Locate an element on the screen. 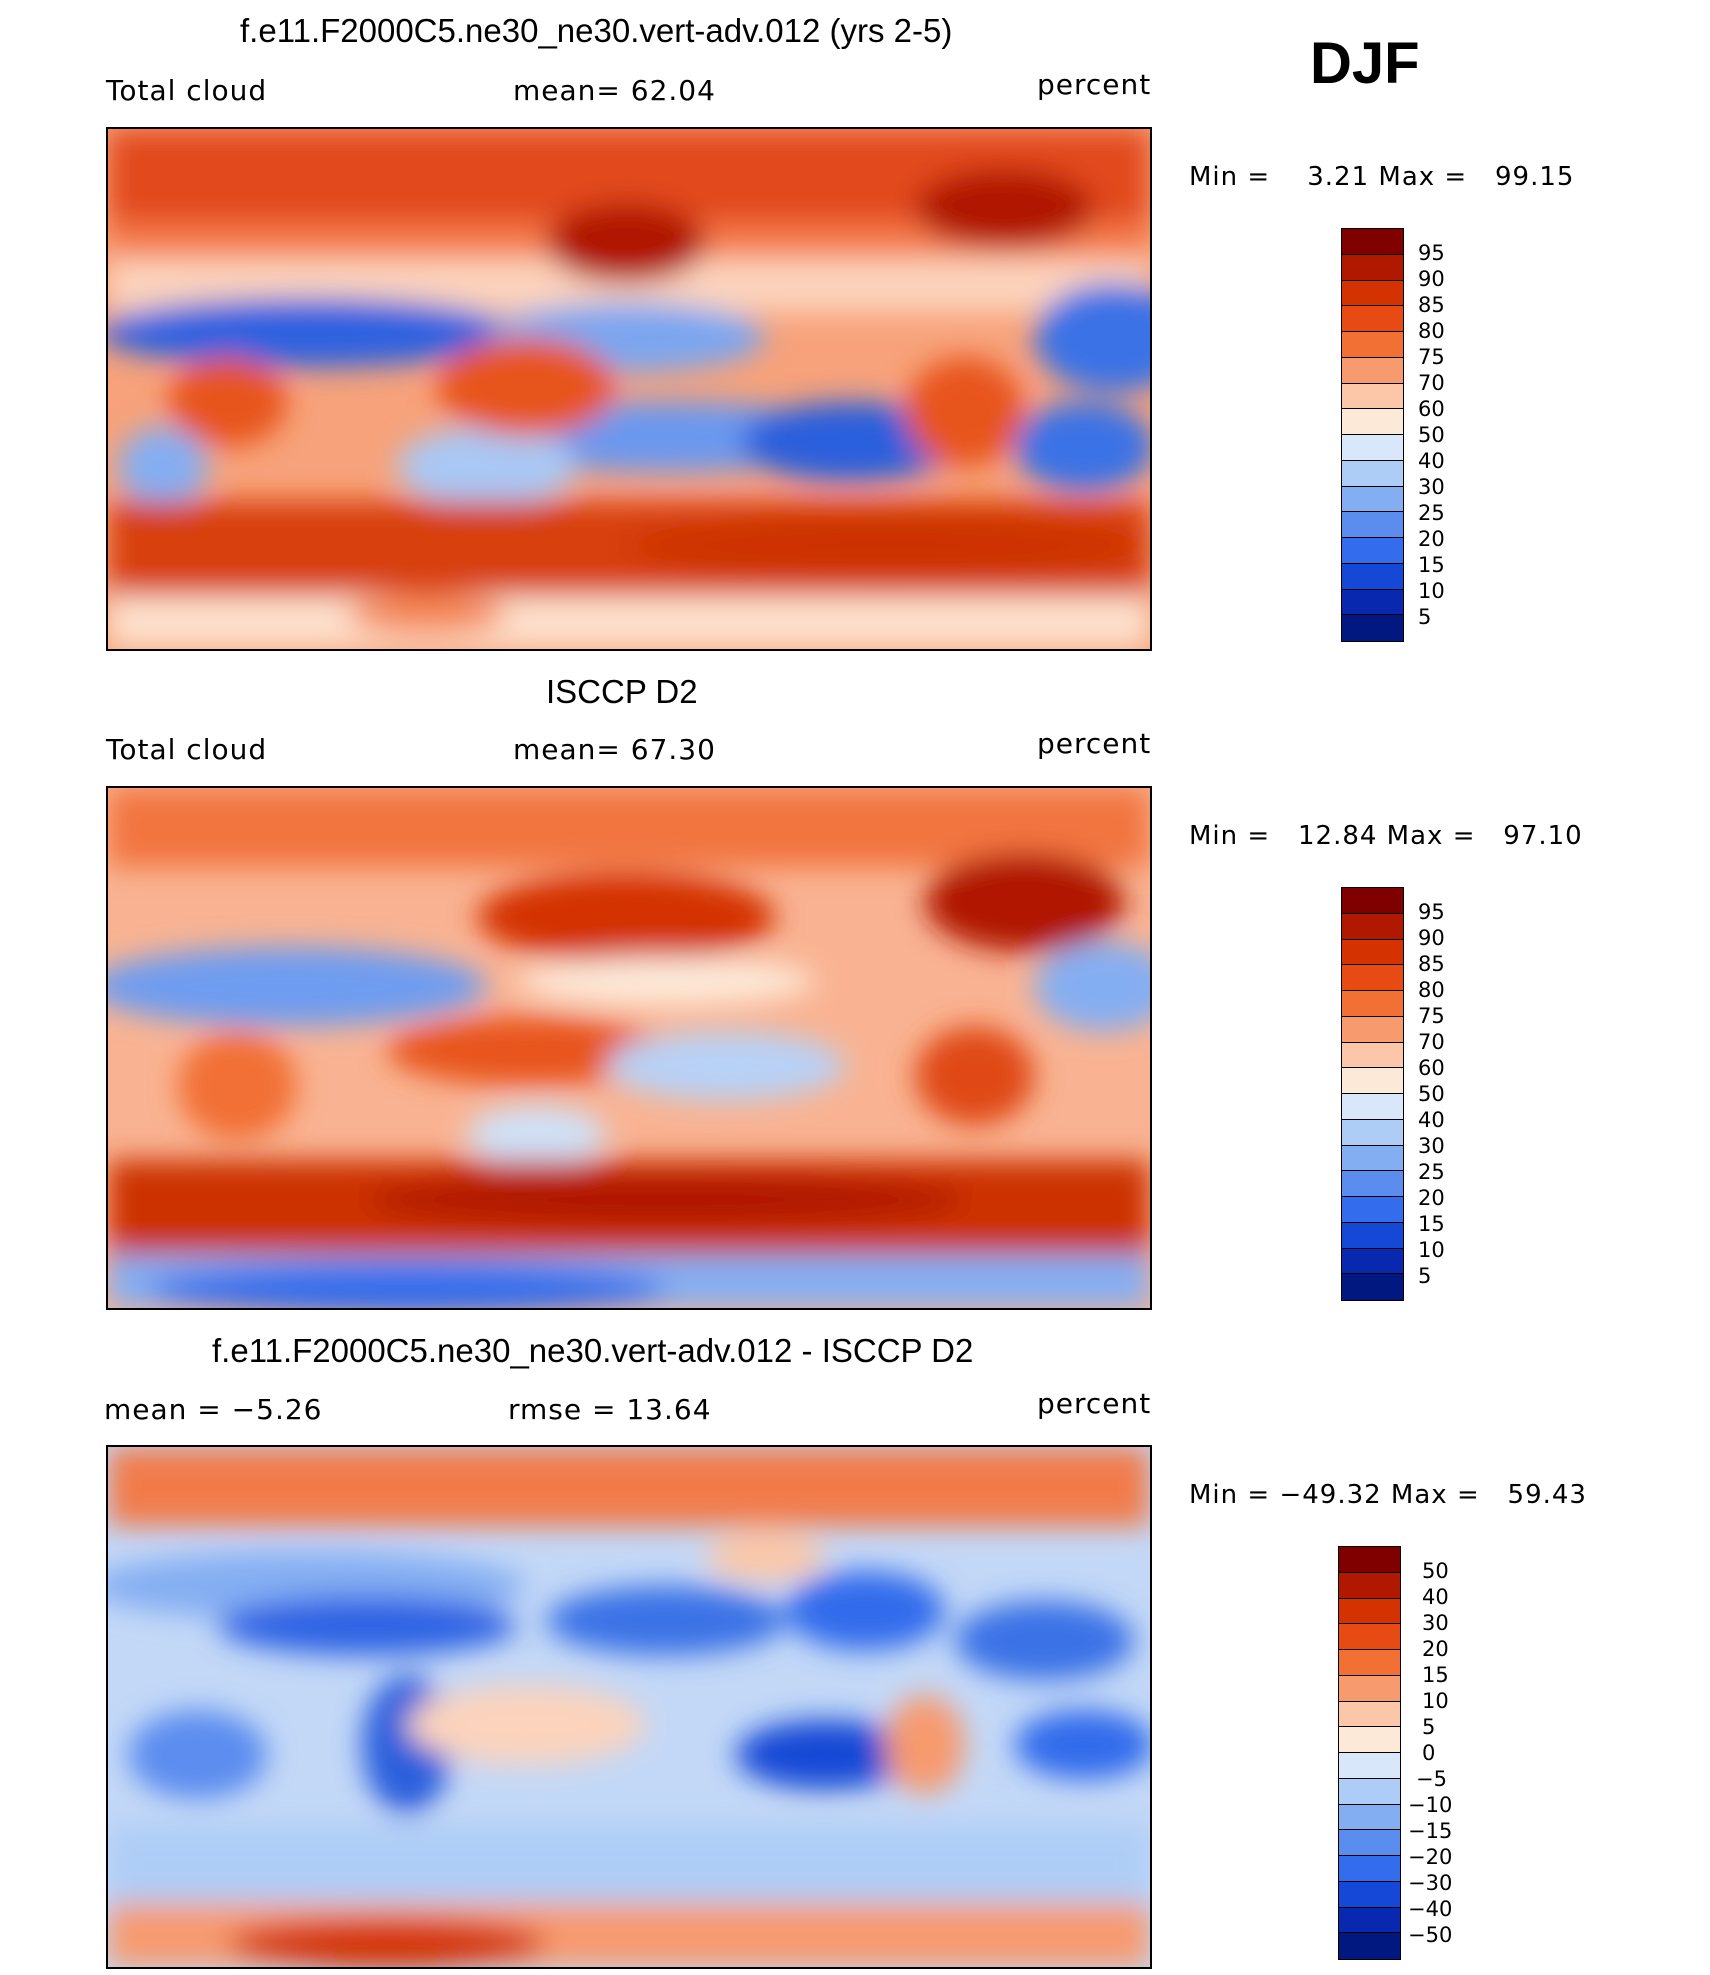 This screenshot has width=1710, height=1975. colorbar-label: −50 is located at coordinates (1430, 1935).